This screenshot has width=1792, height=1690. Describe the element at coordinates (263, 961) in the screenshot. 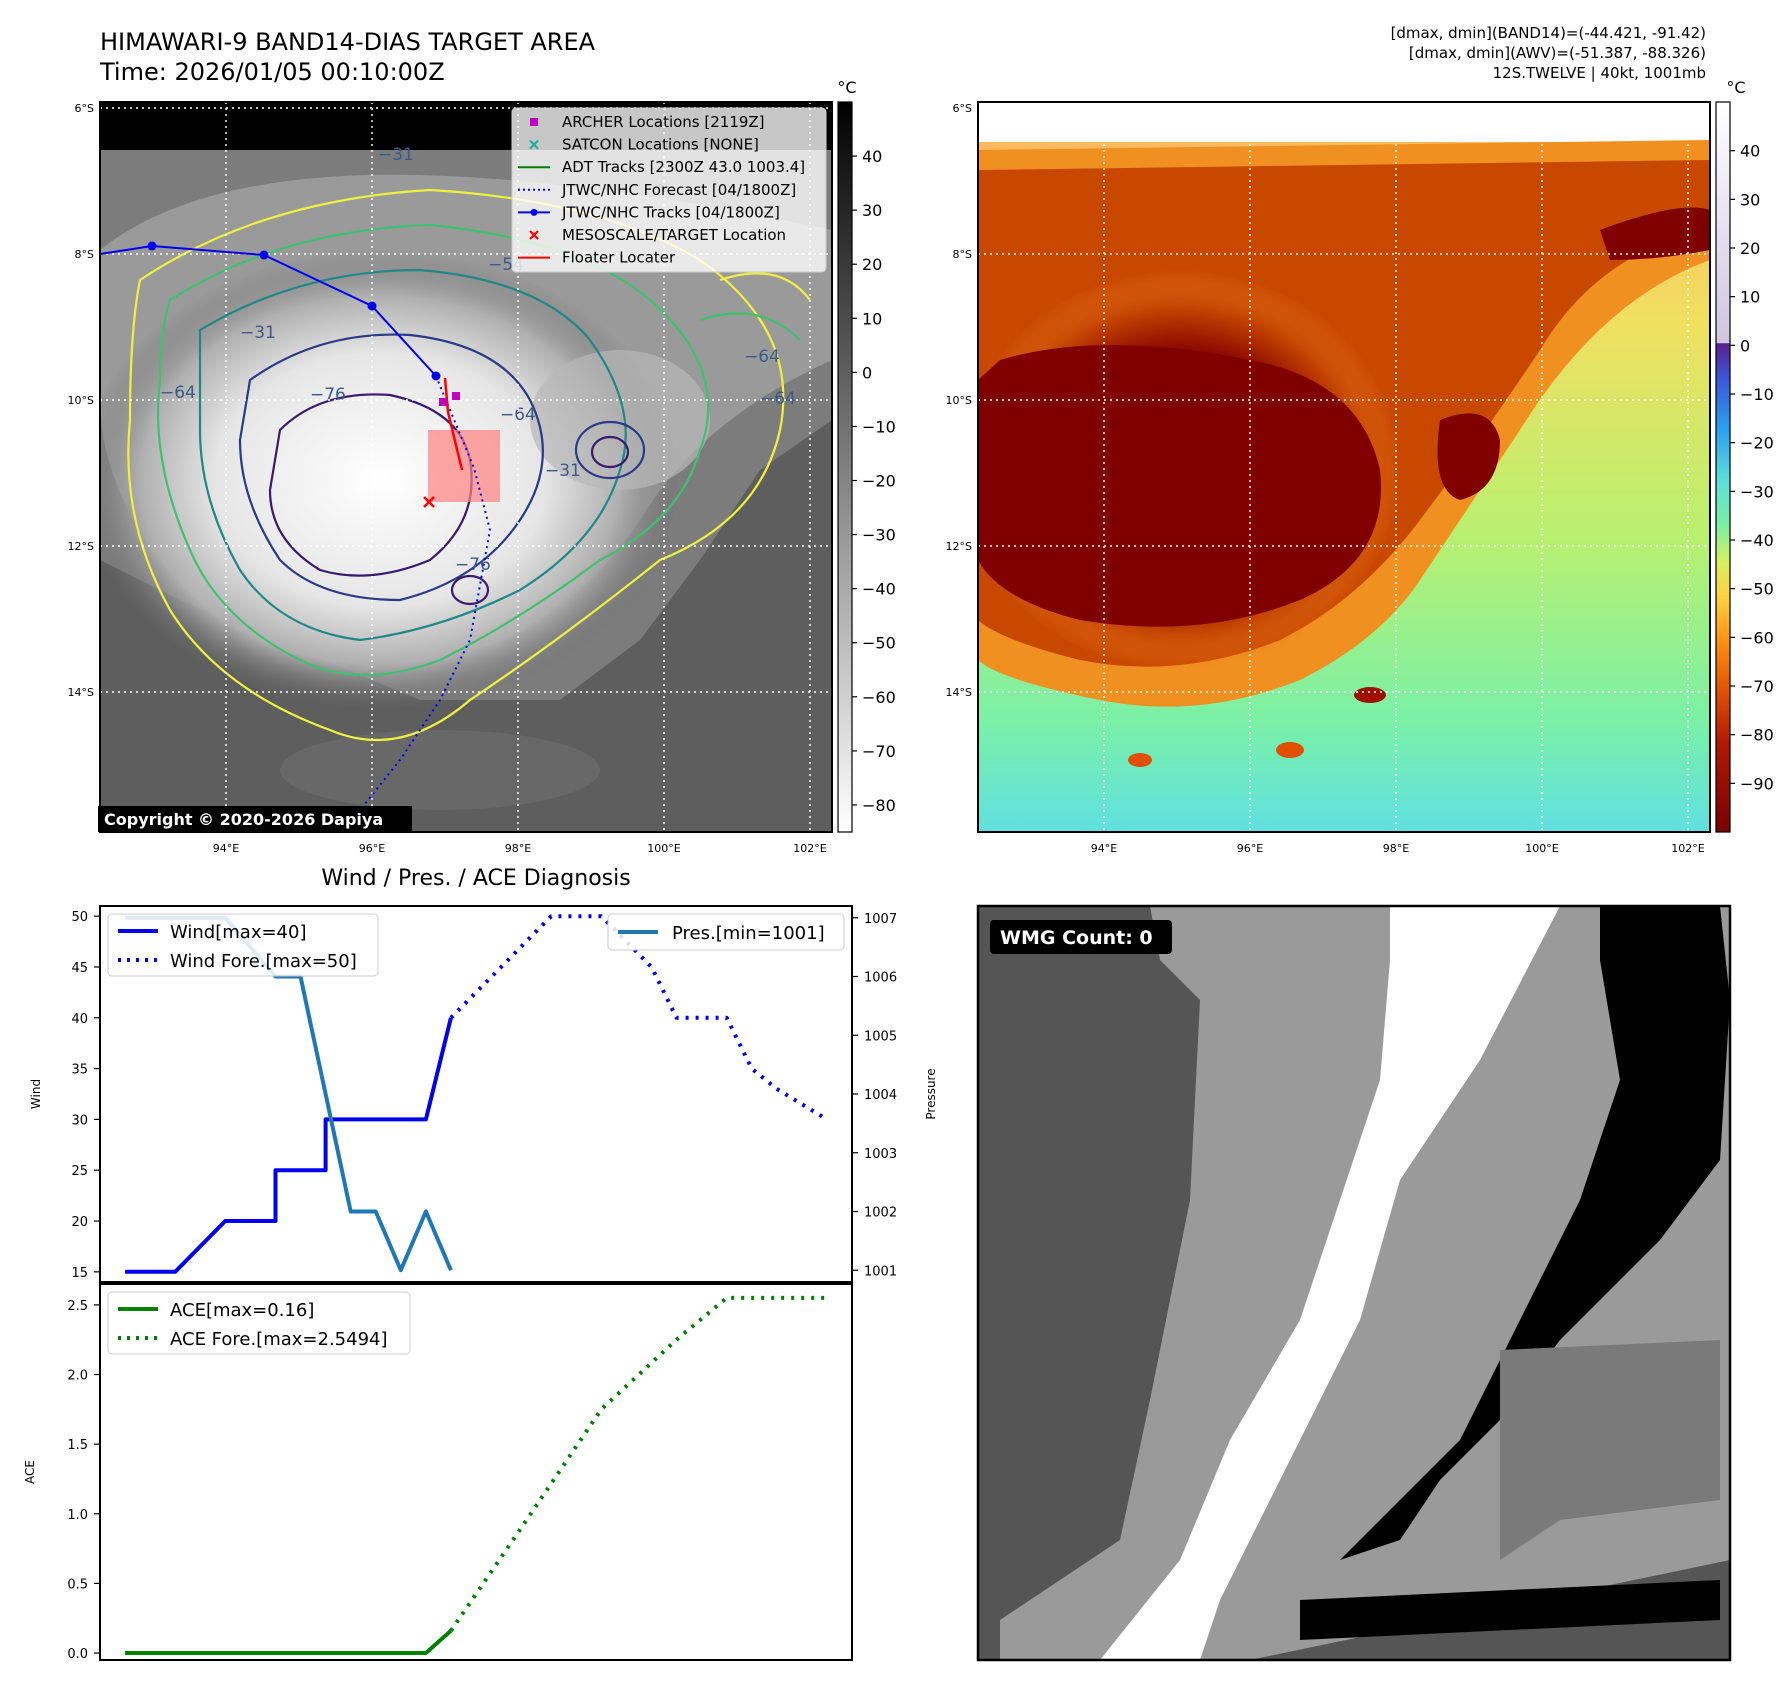

I see `legend-wind-forecast-label: Wind Fore.[max=50]` at that location.